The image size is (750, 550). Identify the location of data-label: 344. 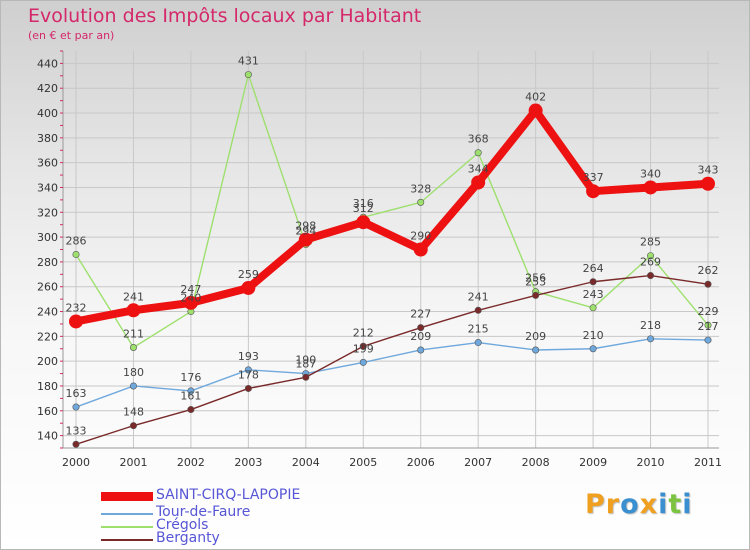
(478, 169).